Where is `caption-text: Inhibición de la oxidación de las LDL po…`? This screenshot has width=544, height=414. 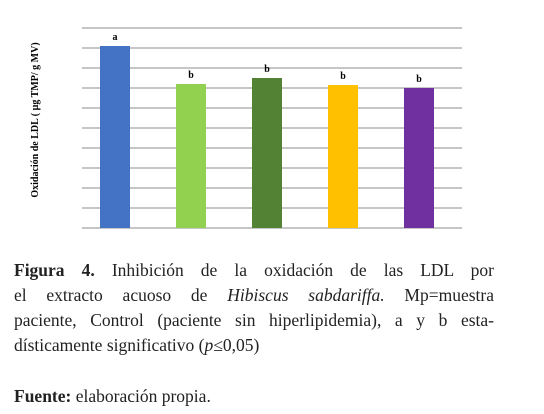 caption-text: Inhibición de la oxidación de las LDL po… is located at coordinates (294, 270).